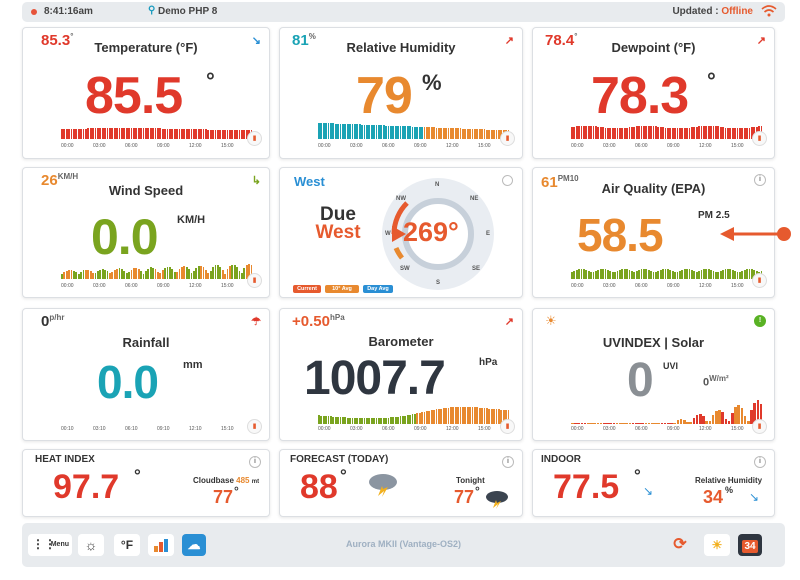 This screenshot has width=800, height=580. I want to click on night-storm-icon, so click(497, 500).